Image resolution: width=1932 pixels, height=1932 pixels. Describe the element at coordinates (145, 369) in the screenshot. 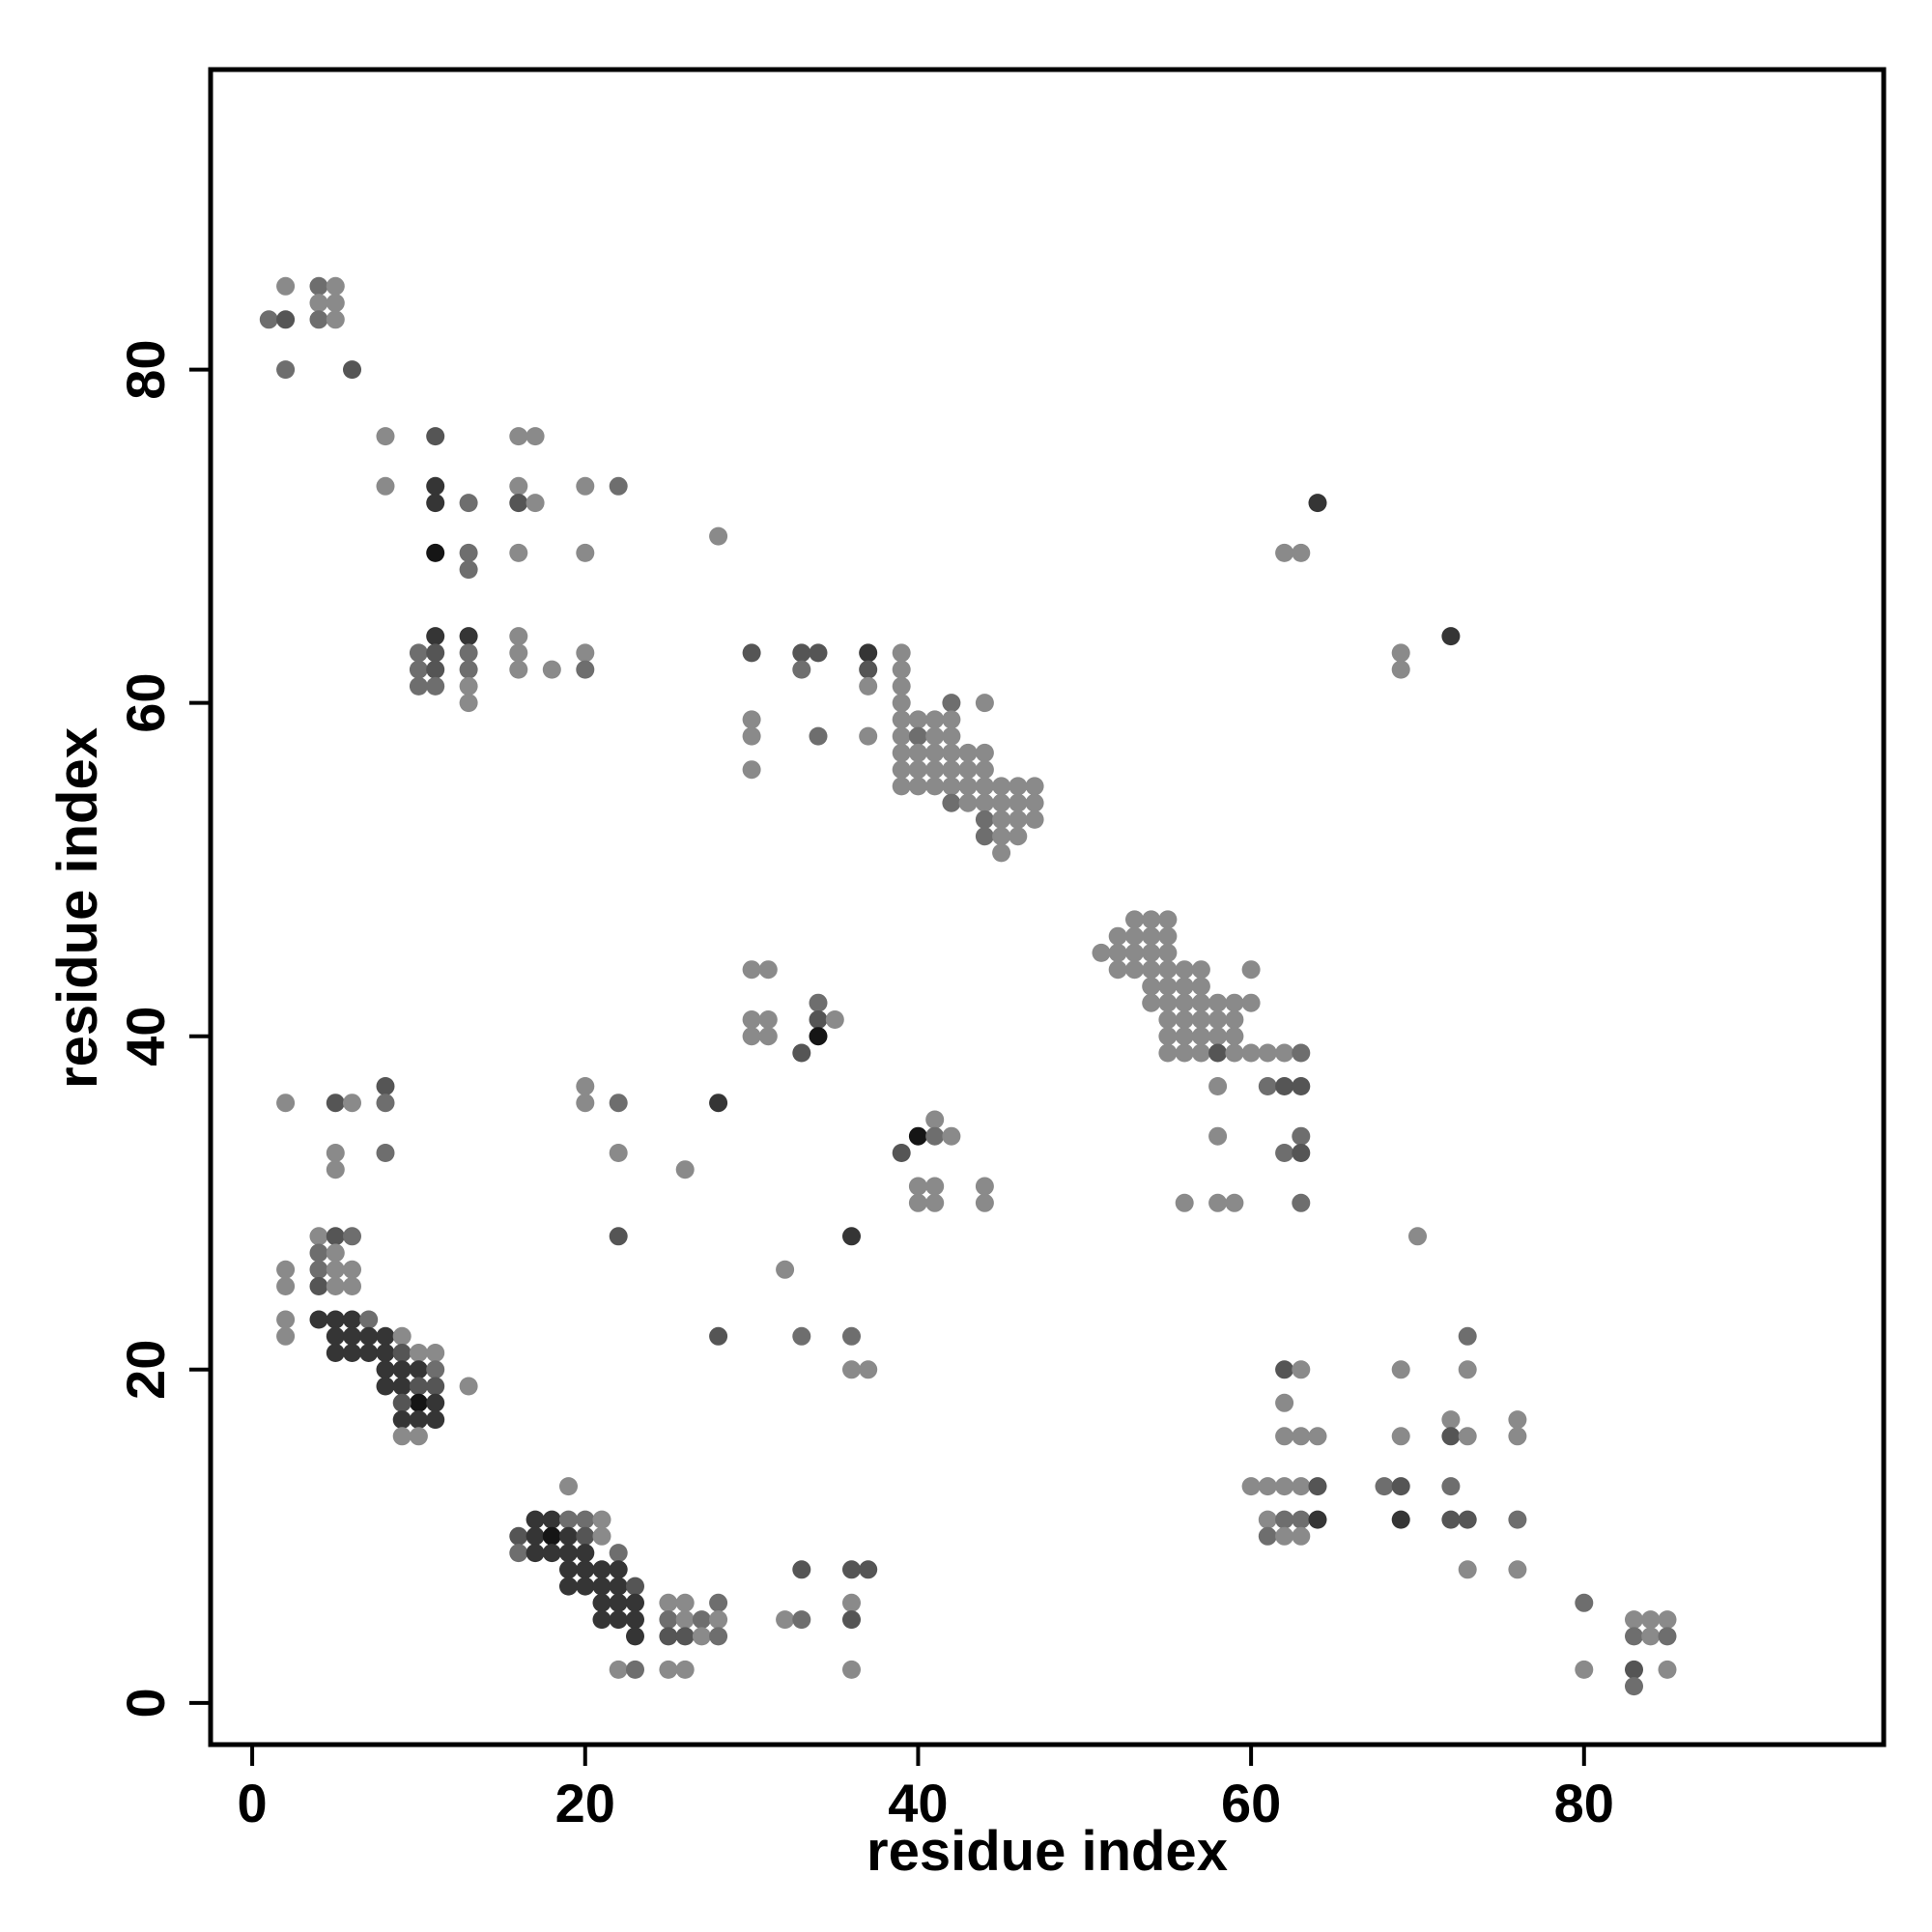

I see `y-tick-label: 80` at that location.